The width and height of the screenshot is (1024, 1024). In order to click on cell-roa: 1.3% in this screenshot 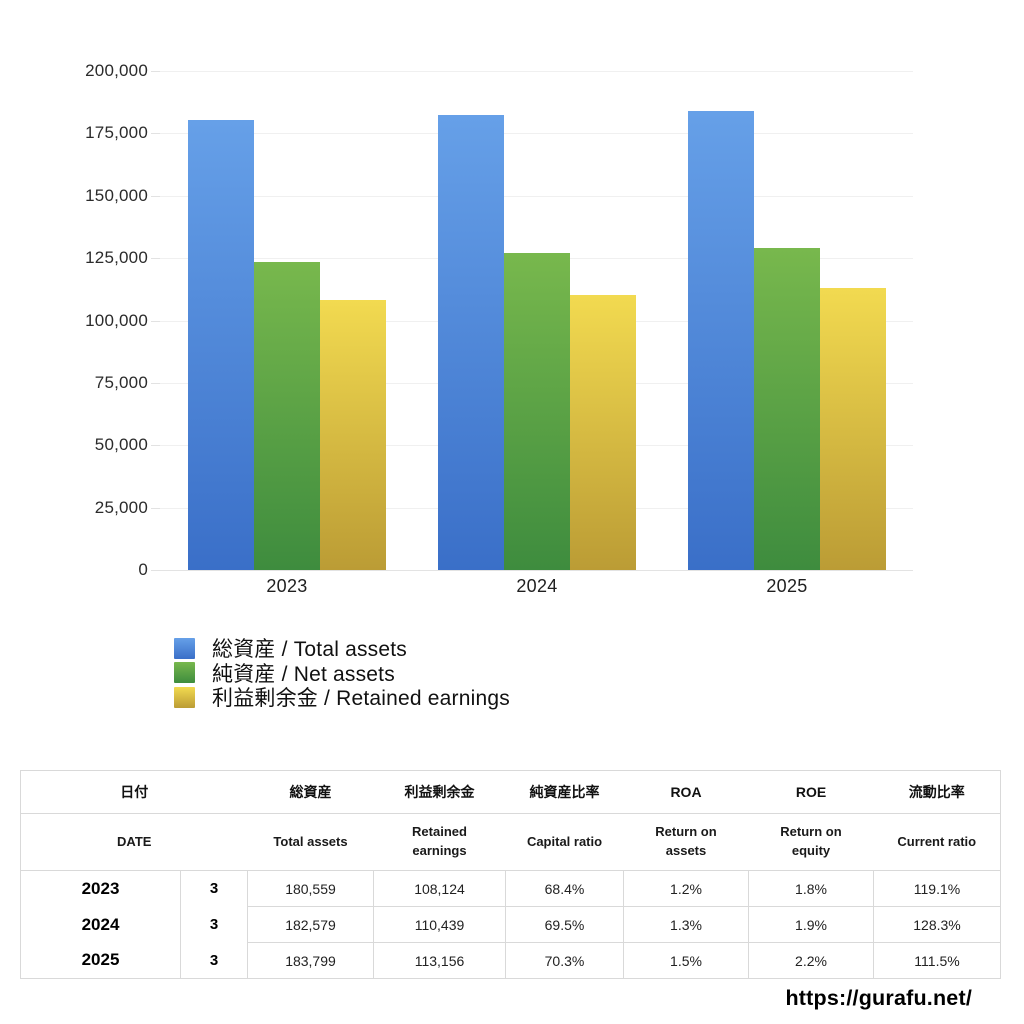, I will do `click(686, 924)`.